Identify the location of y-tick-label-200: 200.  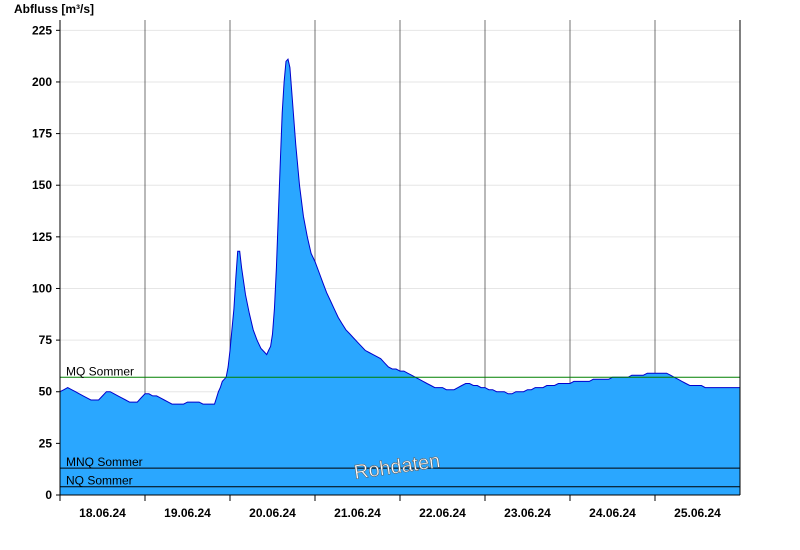
(42, 82).